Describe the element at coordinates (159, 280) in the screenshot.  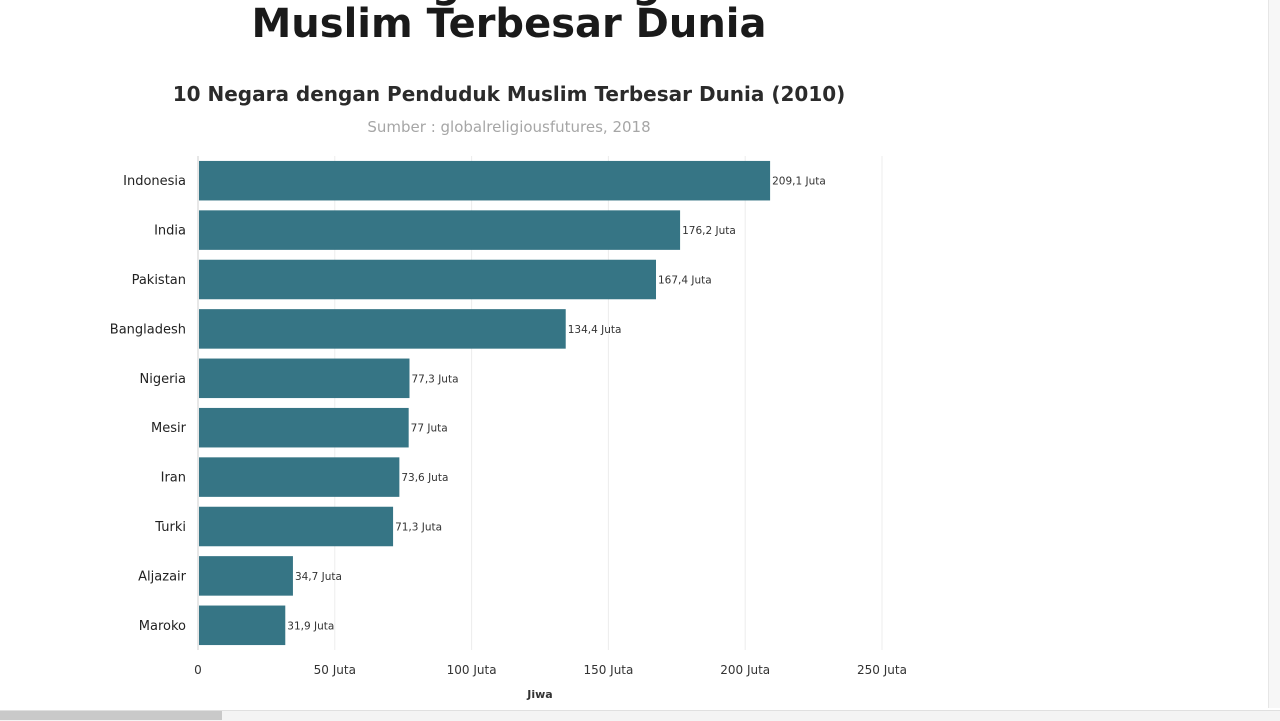
I see `category-label: Pakistan` at that location.